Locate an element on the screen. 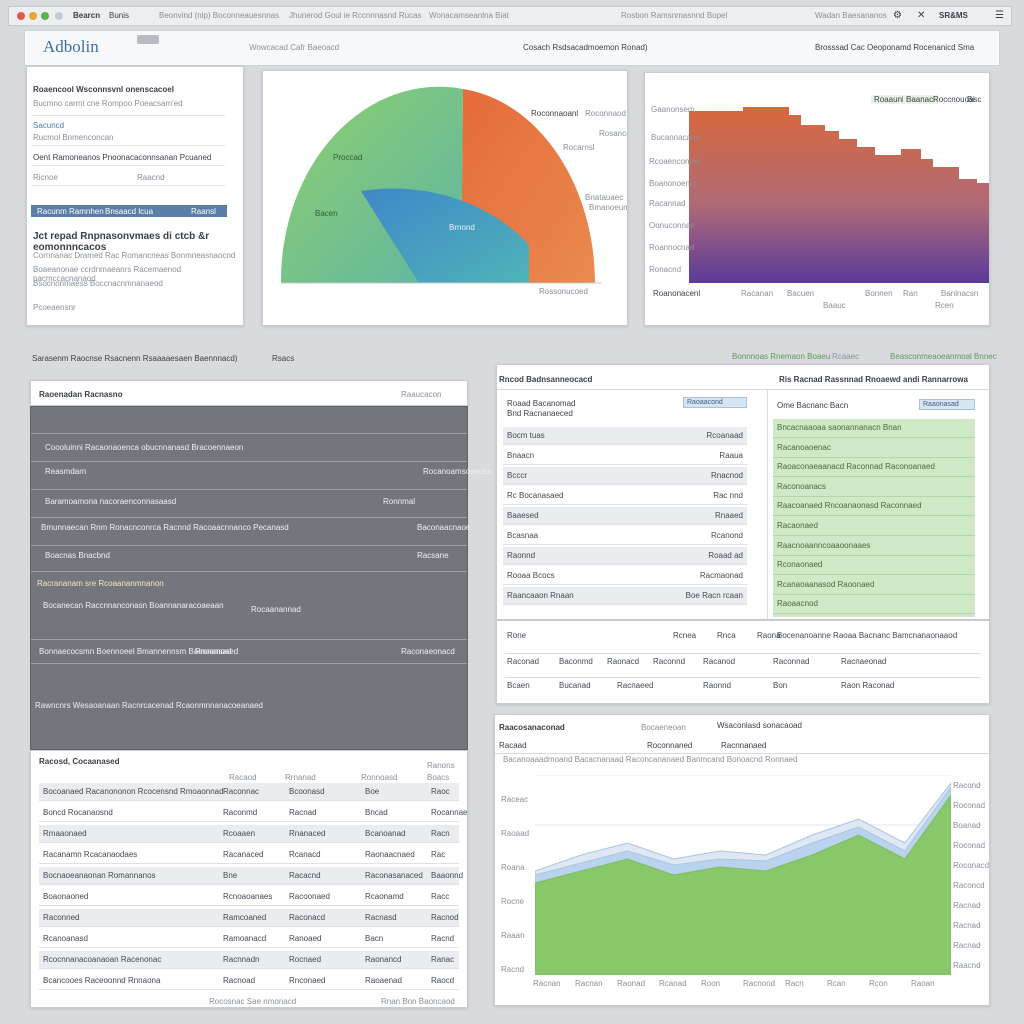  column-header-1: Racaod is located at coordinates (243, 777).